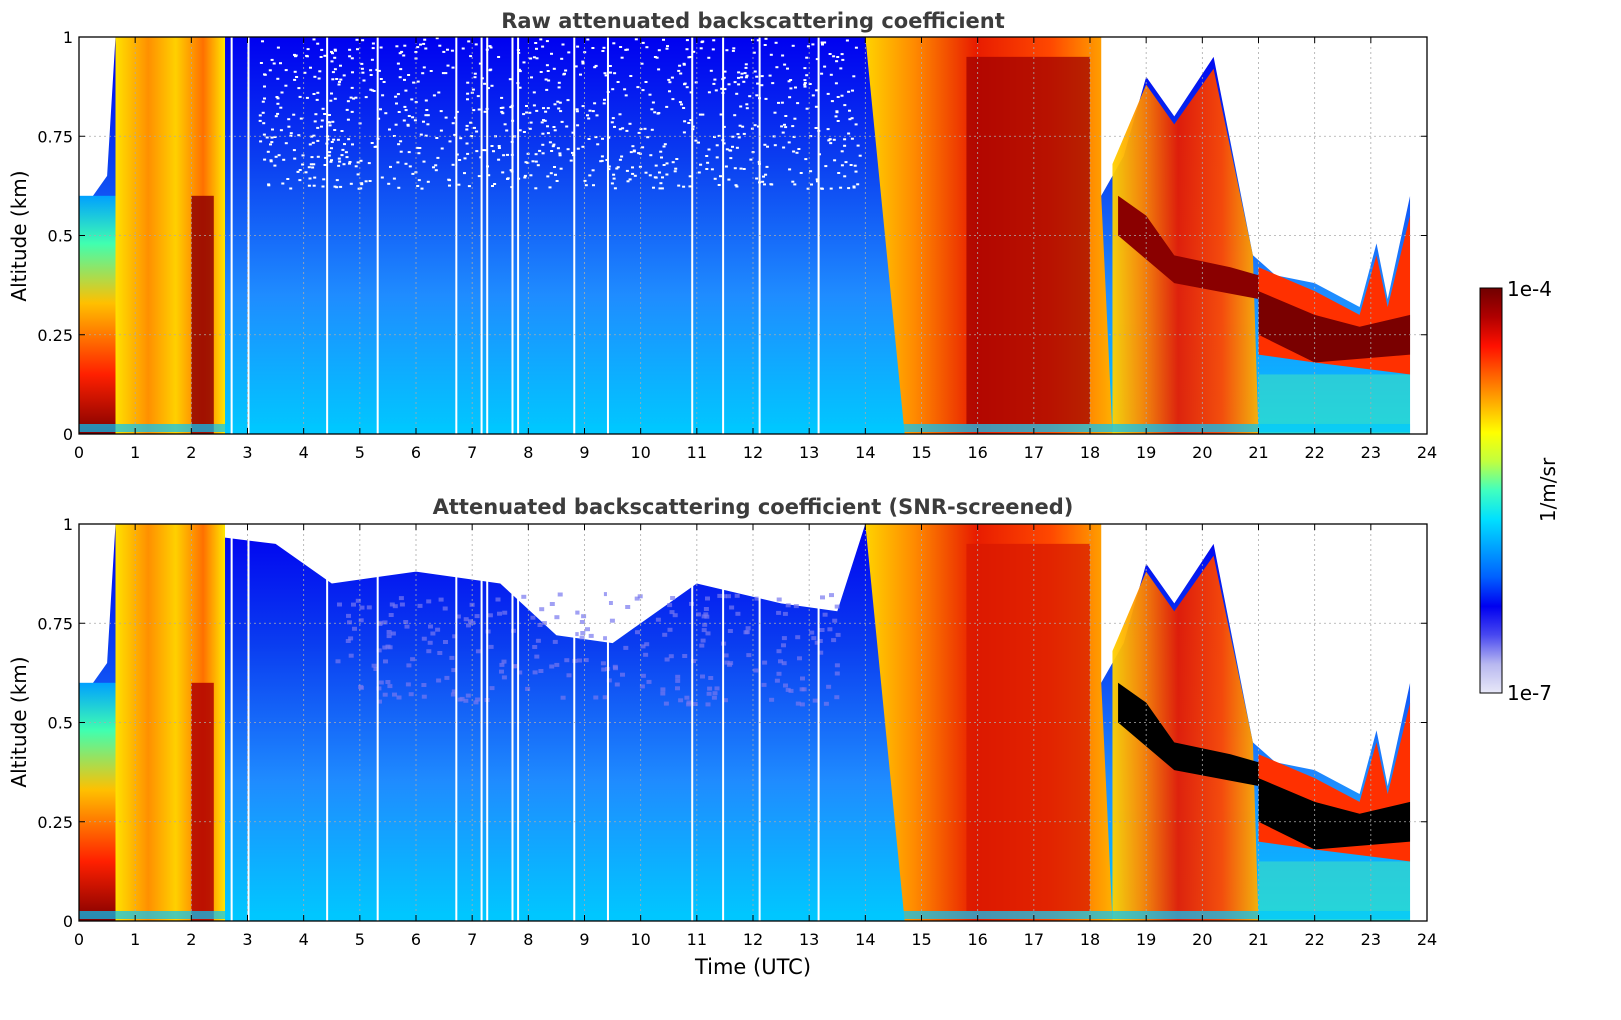 This screenshot has height=1020, width=1621. Describe the element at coordinates (202, 801) in the screenshot. I see `cloud-core-early` at that location.